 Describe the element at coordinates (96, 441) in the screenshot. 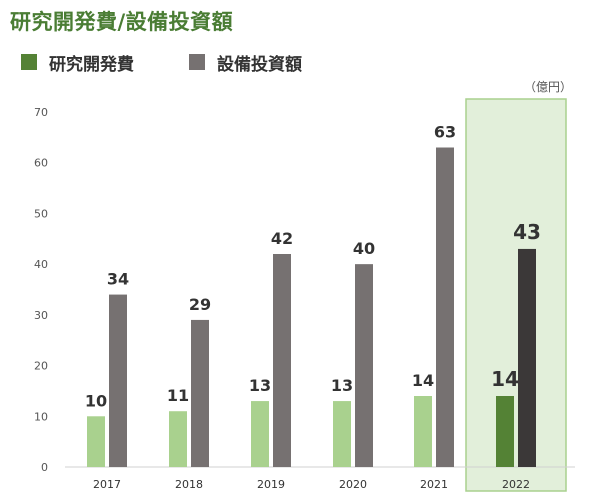

I see `bar-rd-2017` at that location.